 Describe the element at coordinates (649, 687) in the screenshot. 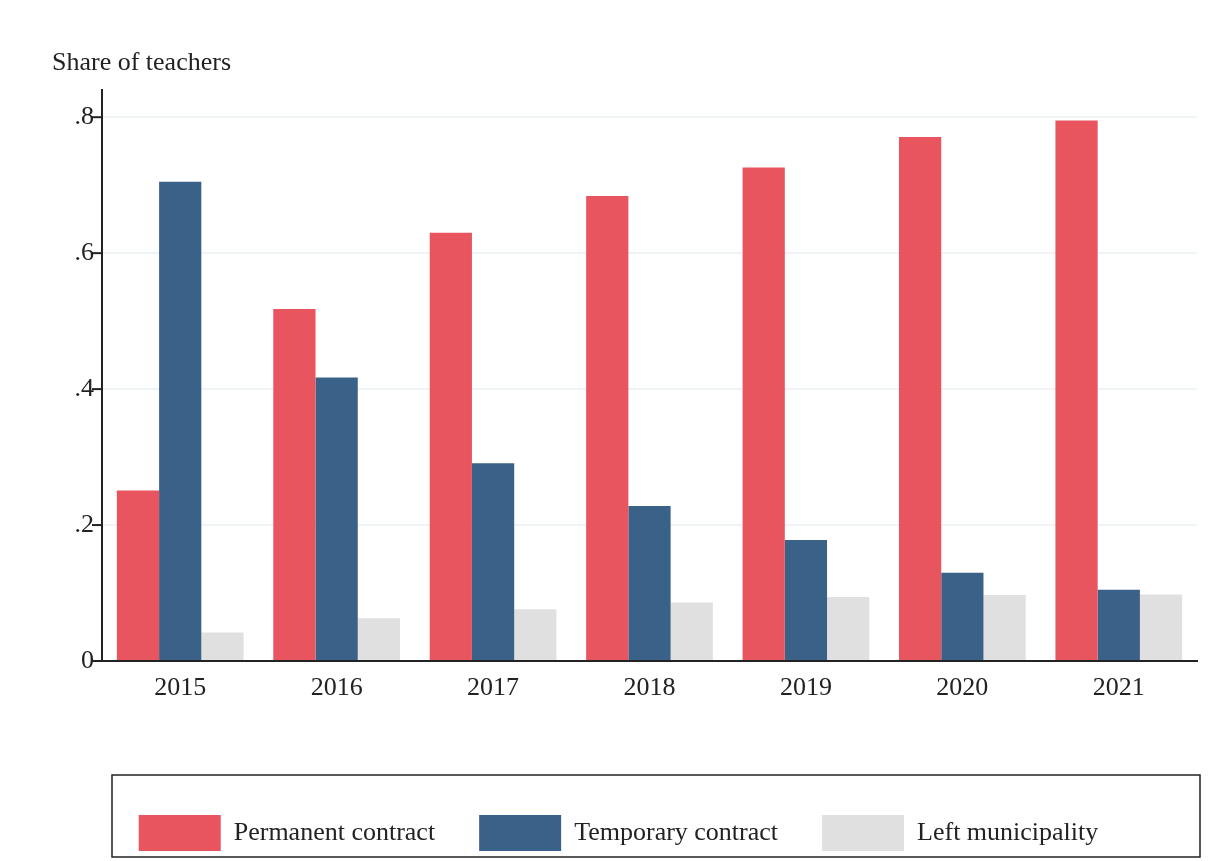

I see `x-tick-label: 2018` at that location.